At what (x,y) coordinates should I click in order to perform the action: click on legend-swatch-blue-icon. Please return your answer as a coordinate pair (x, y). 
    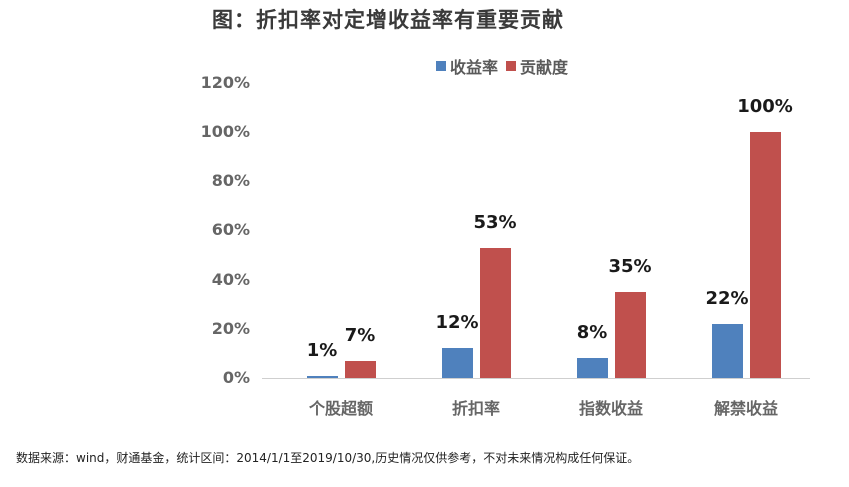
    Looking at the image, I should click on (441, 66).